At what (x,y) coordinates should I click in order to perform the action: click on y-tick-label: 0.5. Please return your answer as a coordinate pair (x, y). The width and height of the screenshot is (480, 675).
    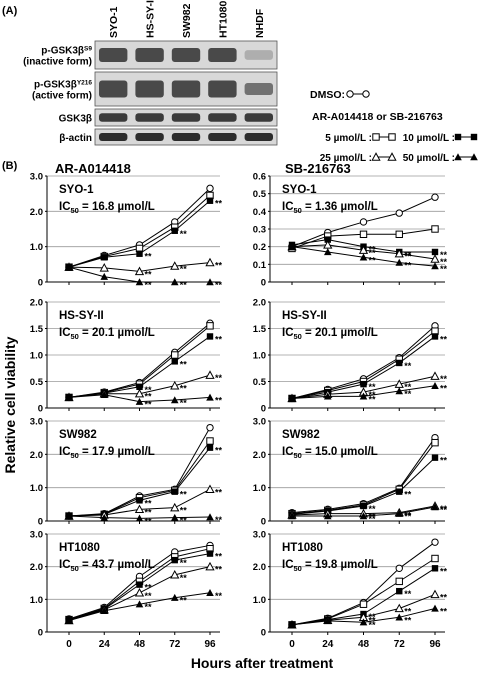
    Looking at the image, I should click on (260, 382).